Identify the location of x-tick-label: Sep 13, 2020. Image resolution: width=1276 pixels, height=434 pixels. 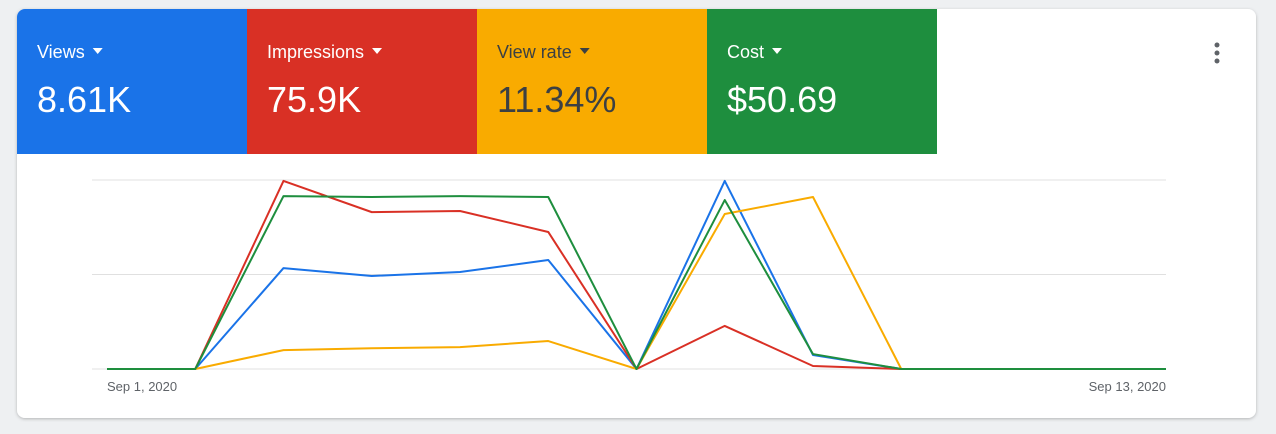
(1127, 386).